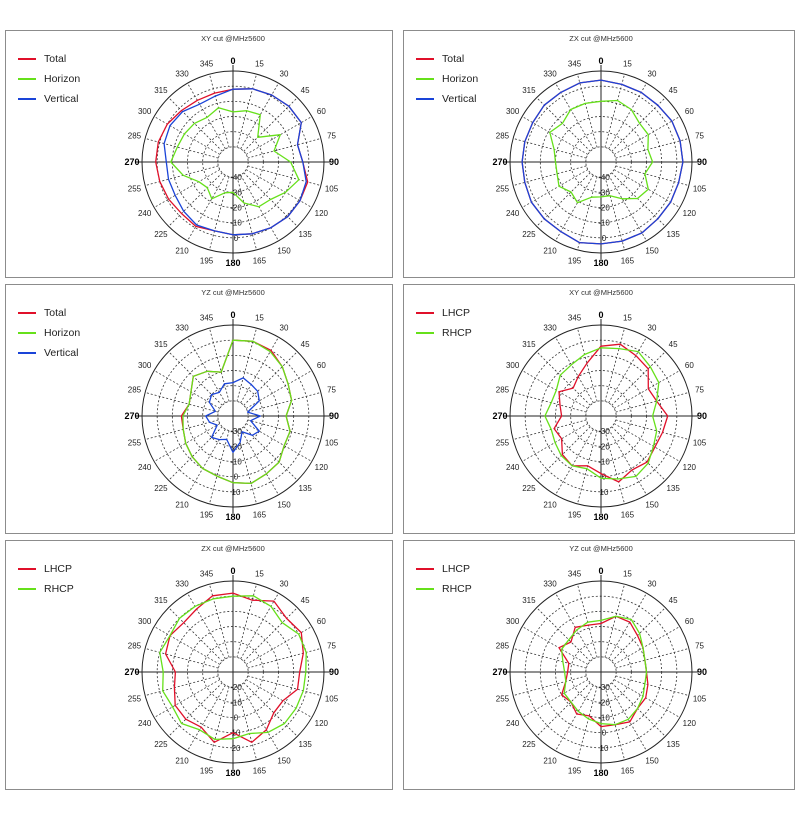  Describe the element at coordinates (135, 136) in the screenshot. I see `angle-label: 285` at that location.